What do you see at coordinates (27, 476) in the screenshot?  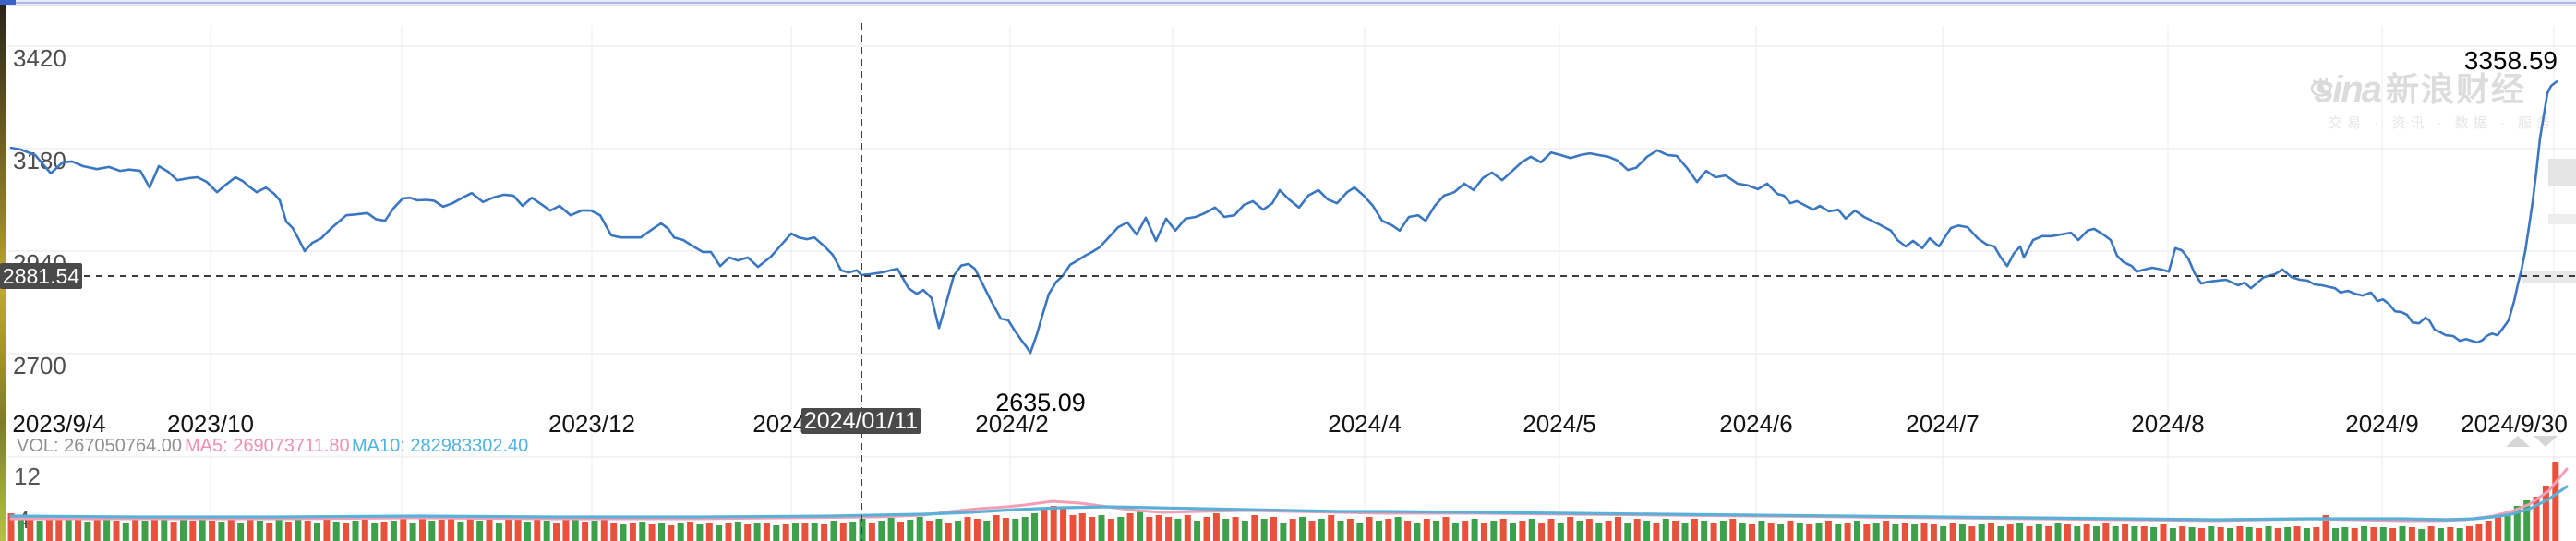 I see `volume-axis-label-12: 12` at bounding box center [27, 476].